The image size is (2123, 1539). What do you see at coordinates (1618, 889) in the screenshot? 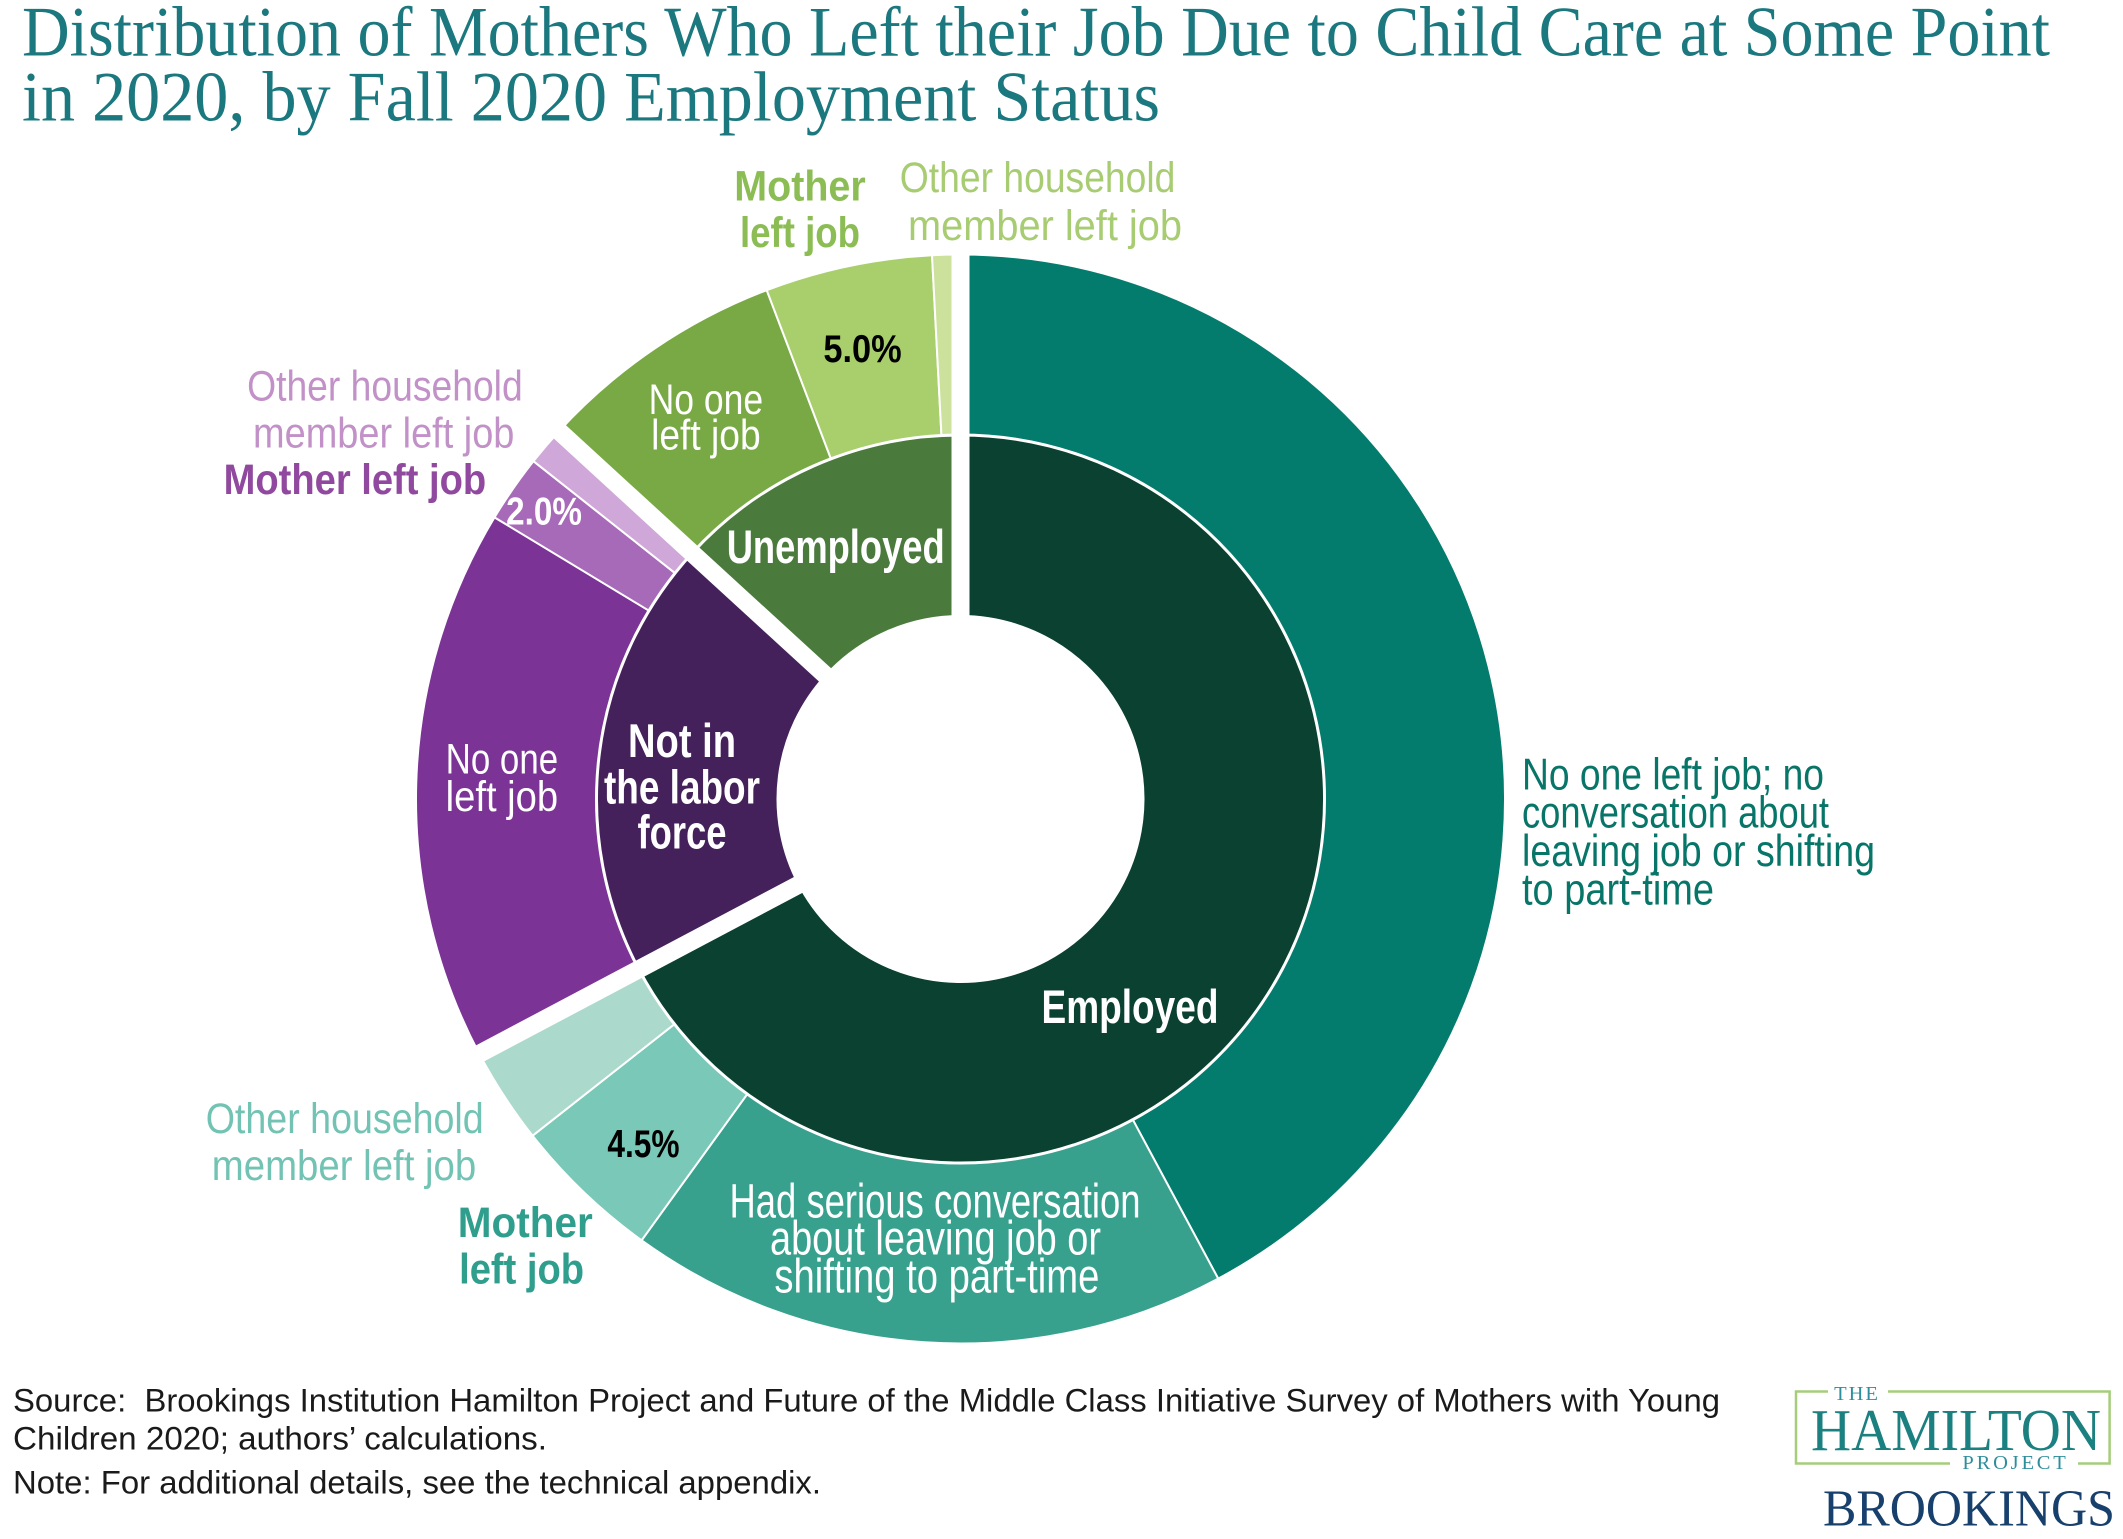
I see `svg-text: to part-time` at bounding box center [1618, 889].